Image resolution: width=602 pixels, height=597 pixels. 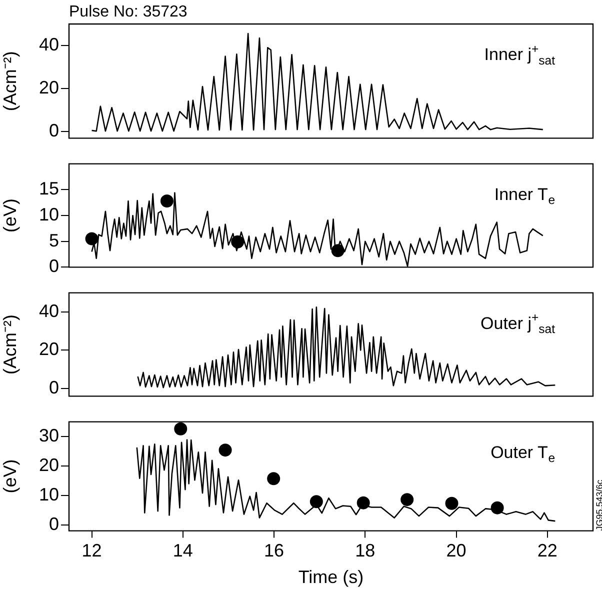 I want to click on x-tick-label: 18, so click(x=365, y=550).